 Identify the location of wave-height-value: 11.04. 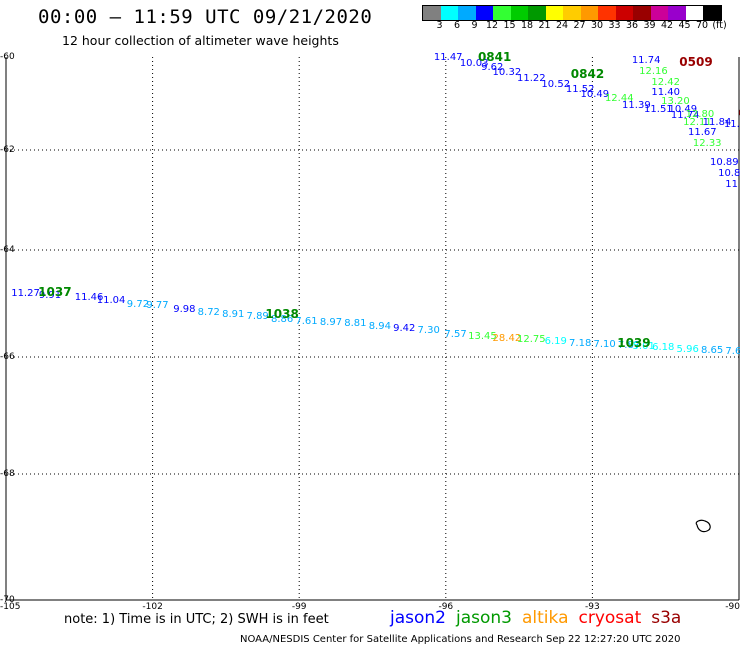
(111, 301).